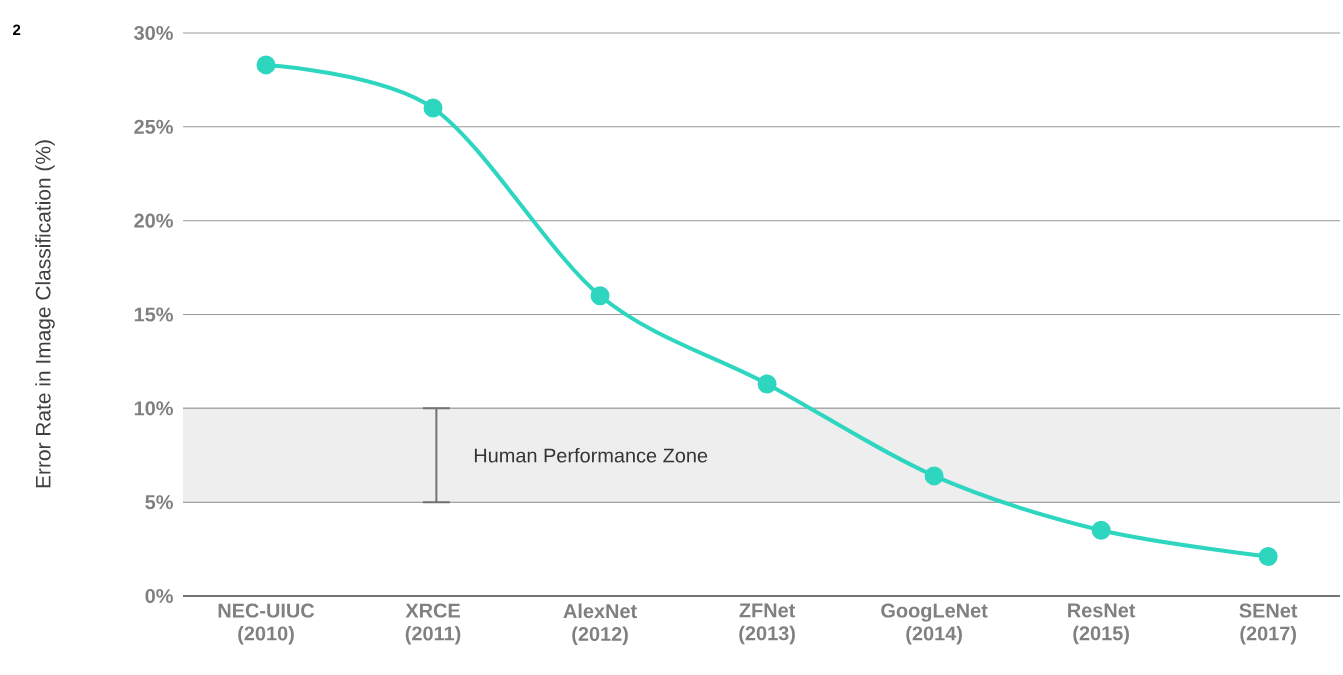  Describe the element at coordinates (159, 596) in the screenshot. I see `y-tick-label: 0%` at that location.